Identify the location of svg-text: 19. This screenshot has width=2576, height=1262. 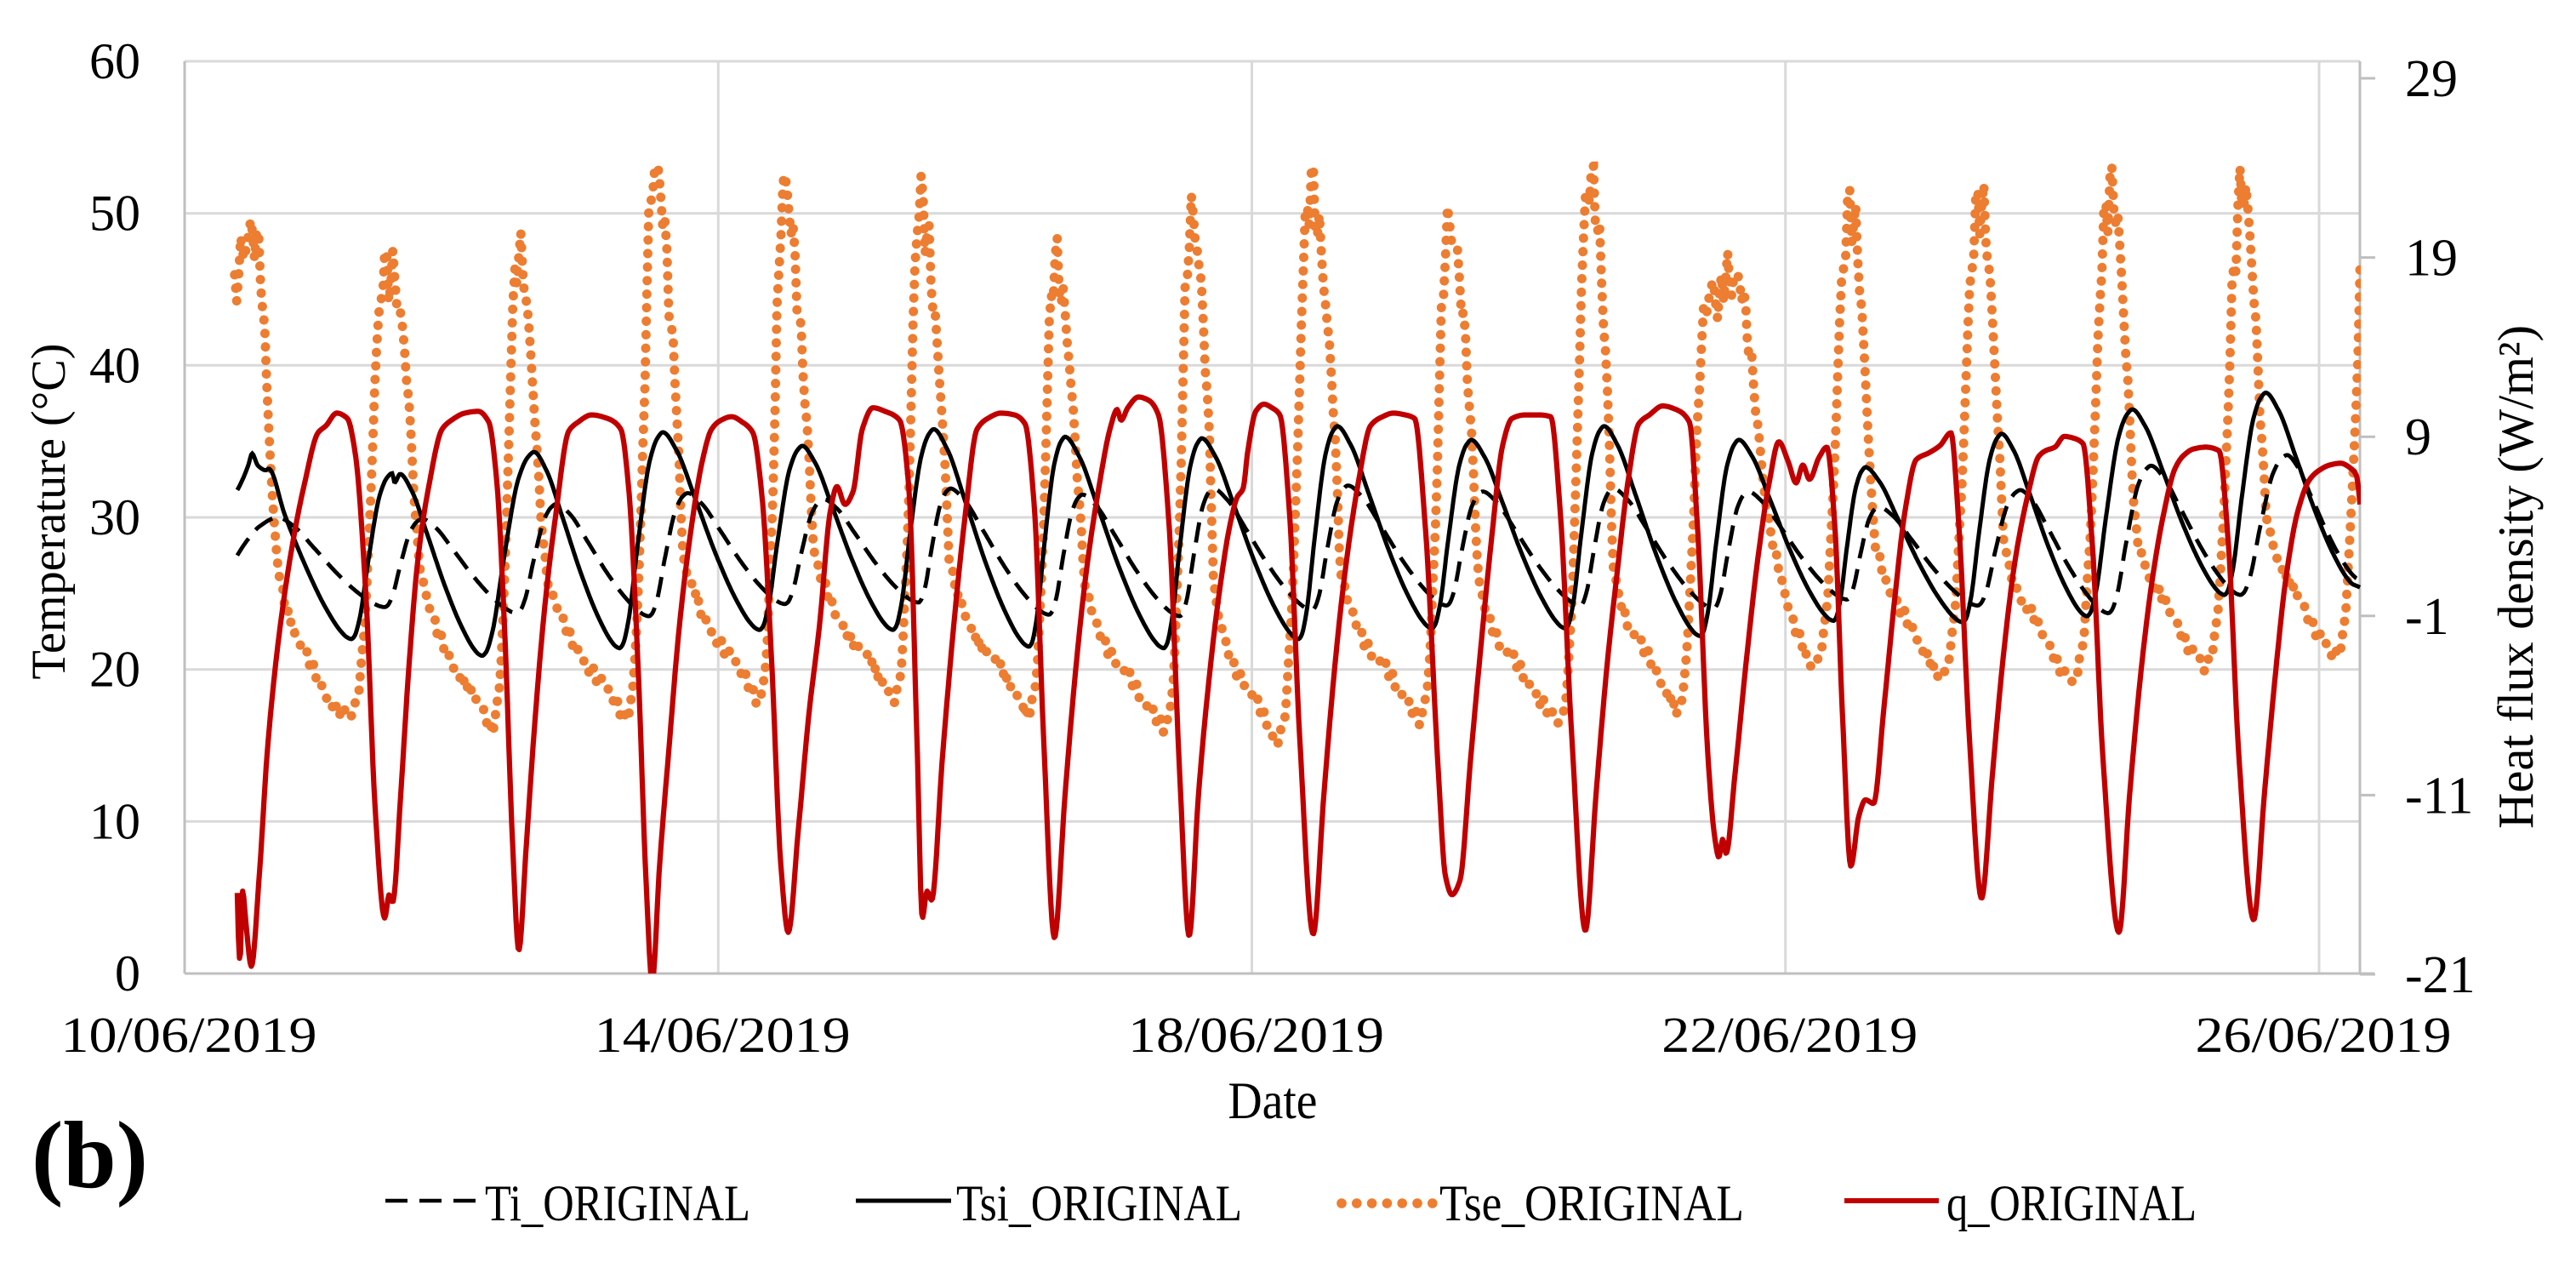
(2432, 259).